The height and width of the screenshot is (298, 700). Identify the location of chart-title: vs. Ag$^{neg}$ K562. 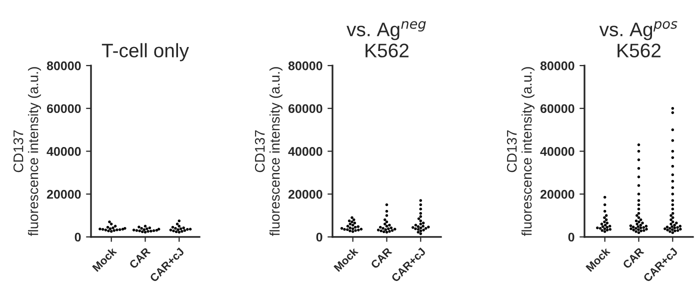
(386, 39).